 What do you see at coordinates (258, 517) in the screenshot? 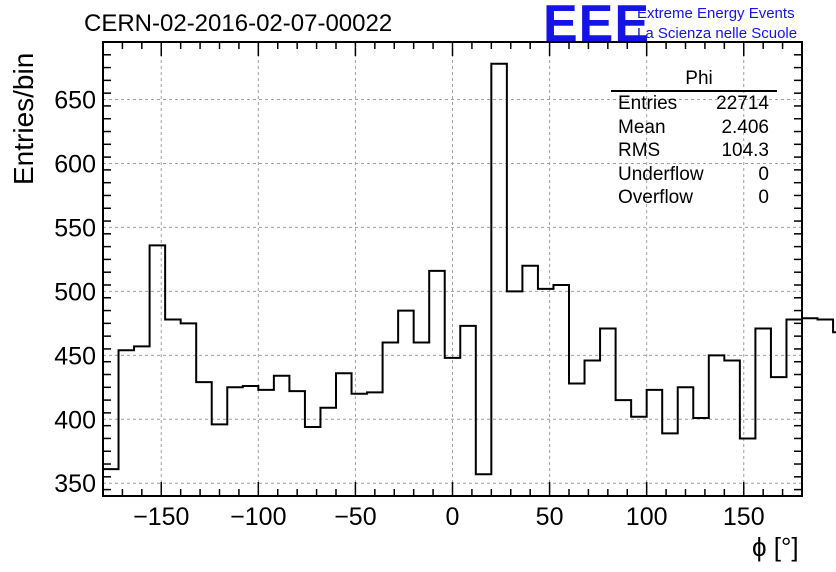
I see `x-tick-label: −100` at bounding box center [258, 517].